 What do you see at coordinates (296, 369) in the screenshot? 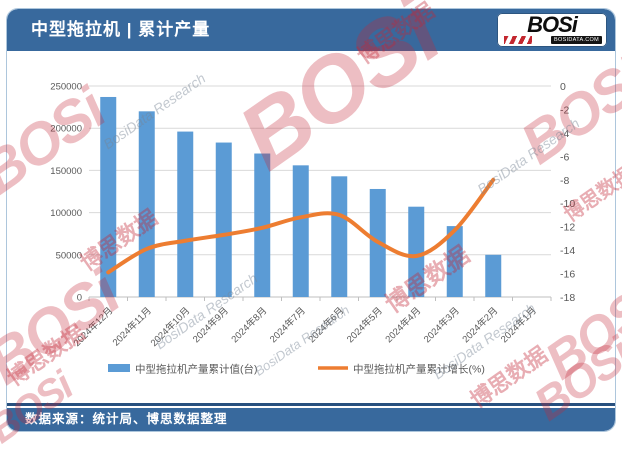
I see `legend: 中型拖拉机产量累计值(台) 中型拖拉机产量累计增长(%)` at bounding box center [296, 369].